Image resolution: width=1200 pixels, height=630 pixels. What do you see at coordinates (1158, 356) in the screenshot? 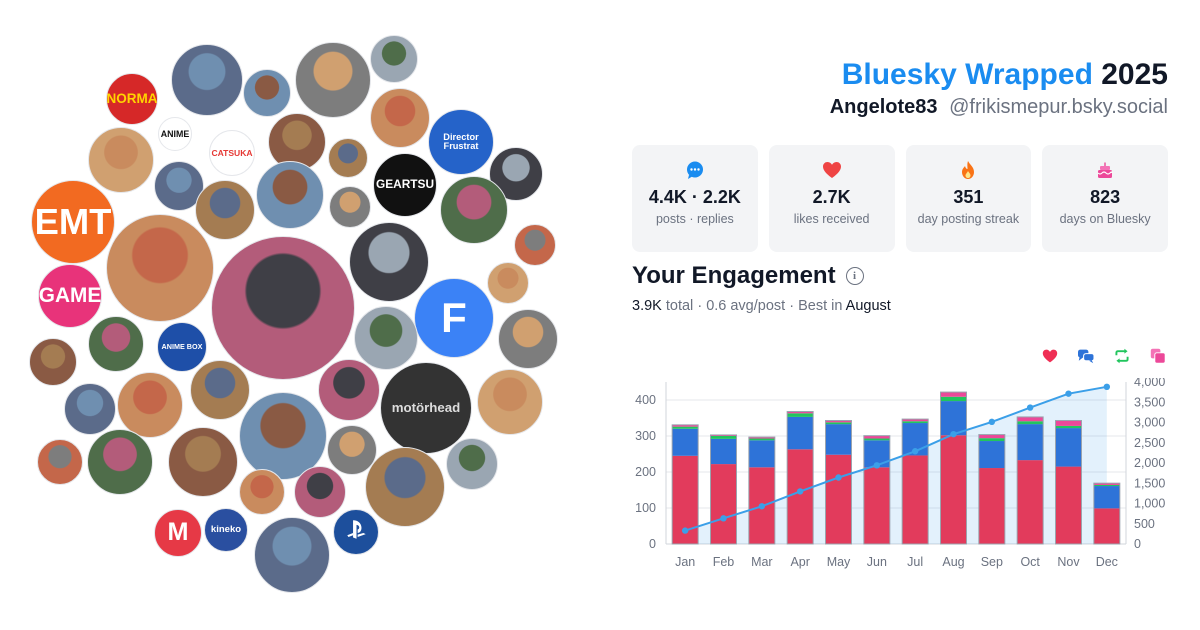
I see `quote-icon` at bounding box center [1158, 356].